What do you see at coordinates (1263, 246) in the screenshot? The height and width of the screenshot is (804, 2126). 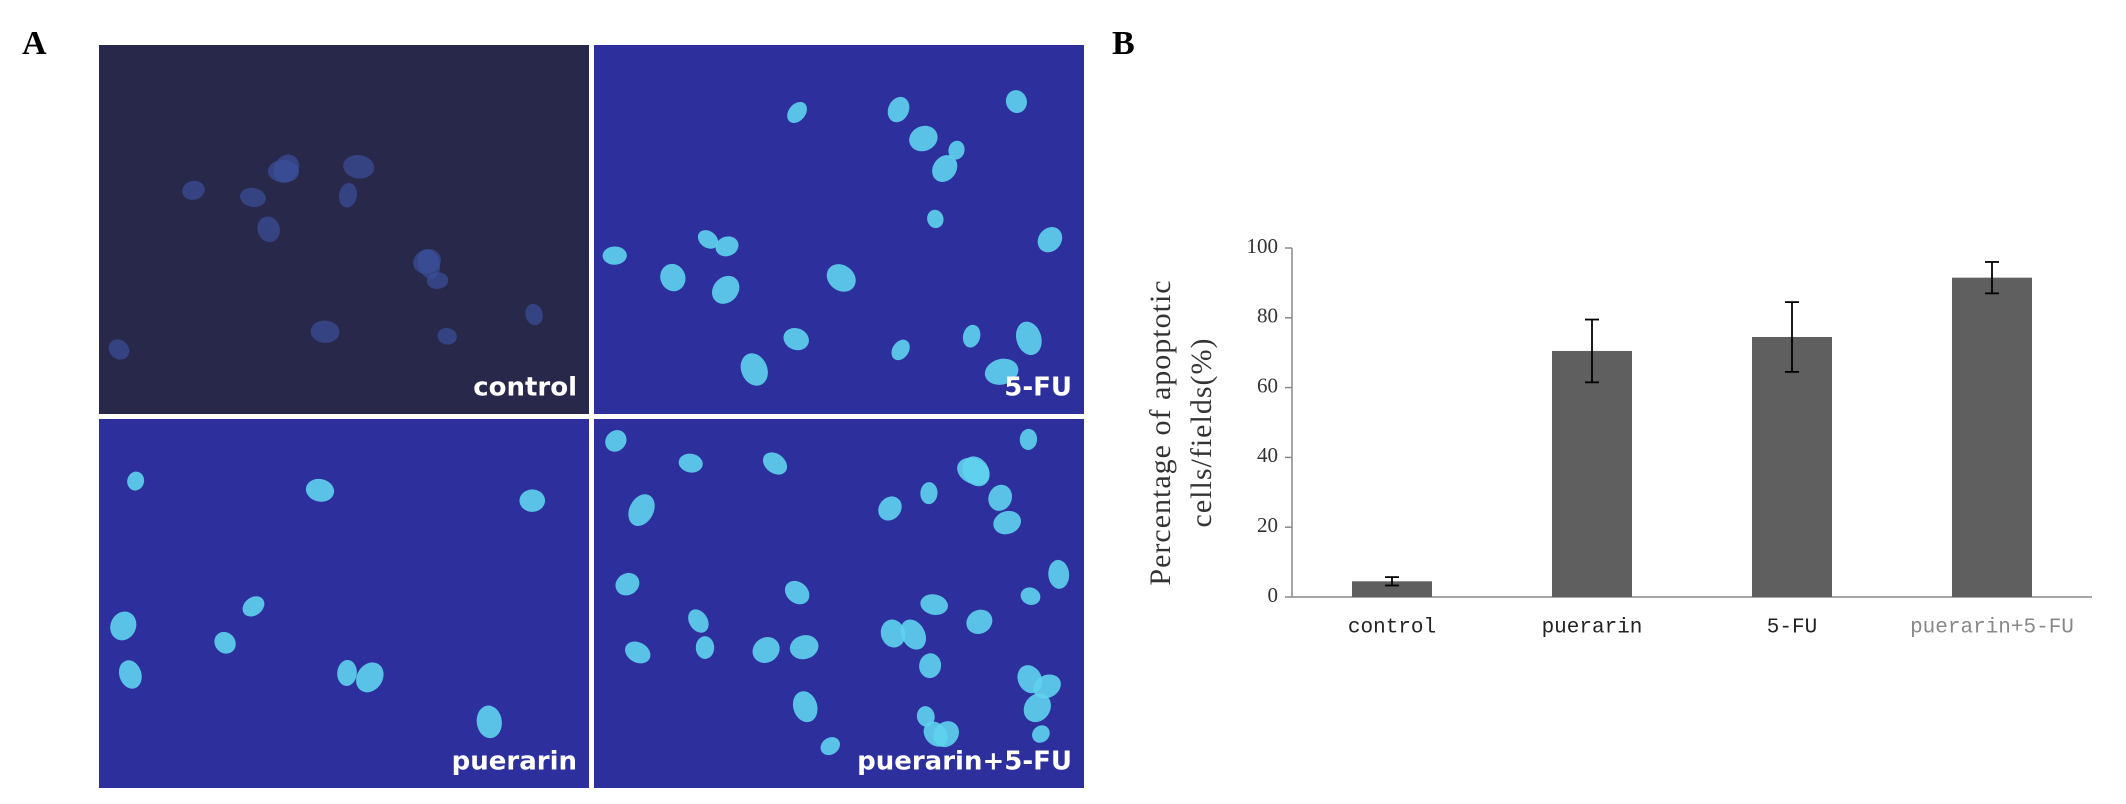 I see `y-tick-label: 100` at bounding box center [1263, 246].